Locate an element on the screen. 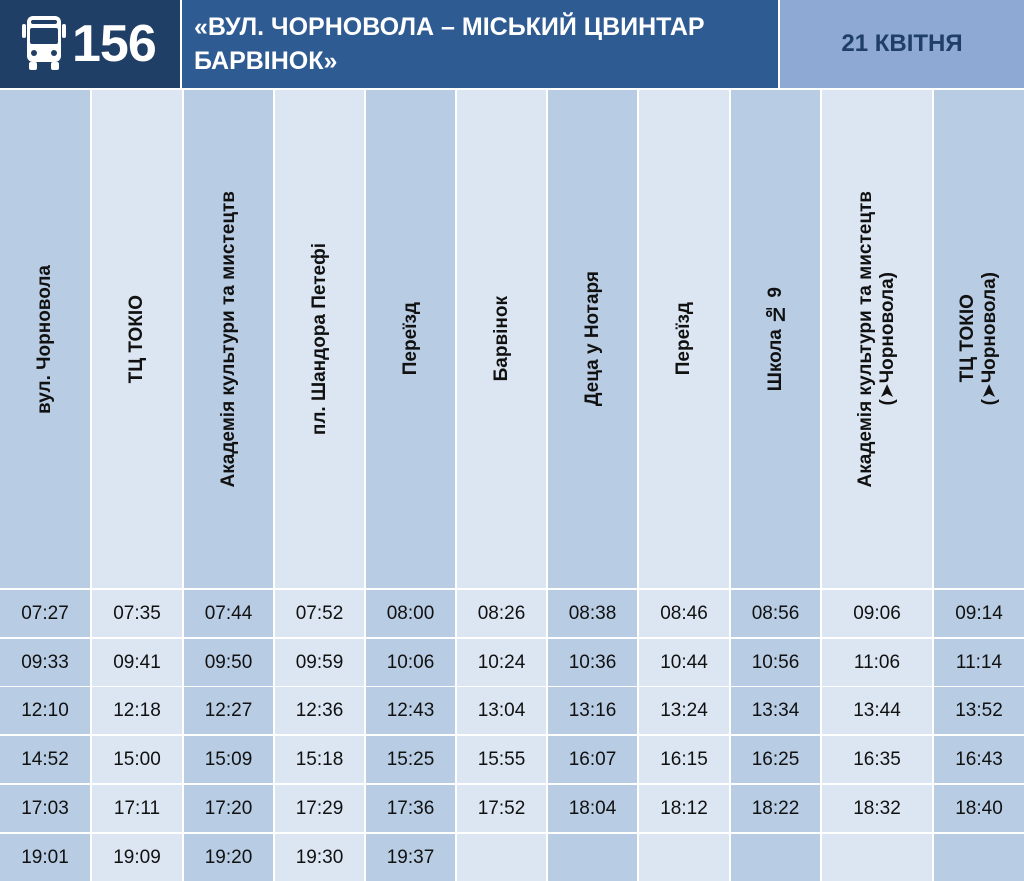  stop-name: пл. Шандора Петефі is located at coordinates (320, 339).